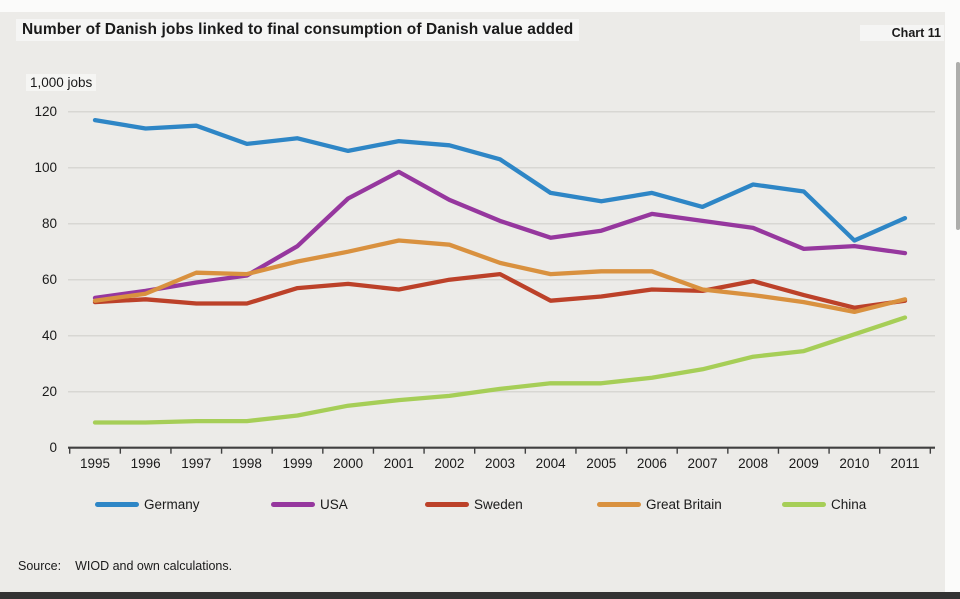 This screenshot has width=960, height=599. I want to click on svg-text: 2005, so click(601, 463).